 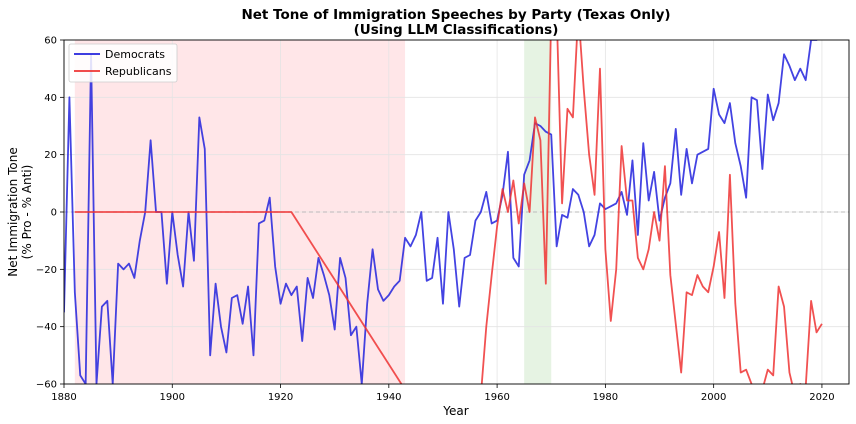 I want to click on x-axis-label: Year, so click(x=455, y=411).